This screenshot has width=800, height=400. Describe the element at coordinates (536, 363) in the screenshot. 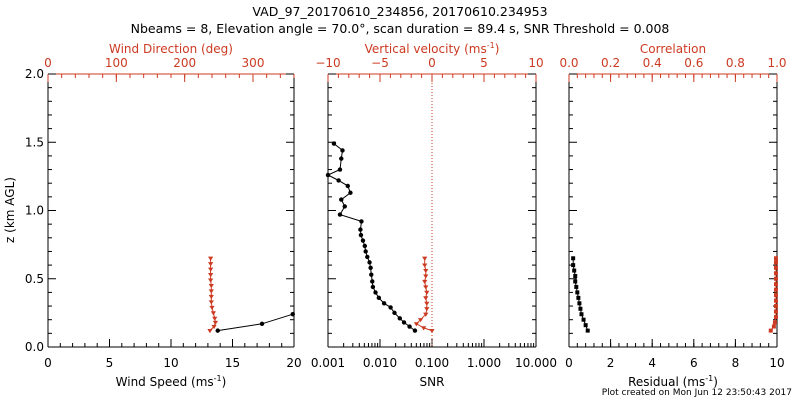

I see `x-tick-label: 10.000` at that location.